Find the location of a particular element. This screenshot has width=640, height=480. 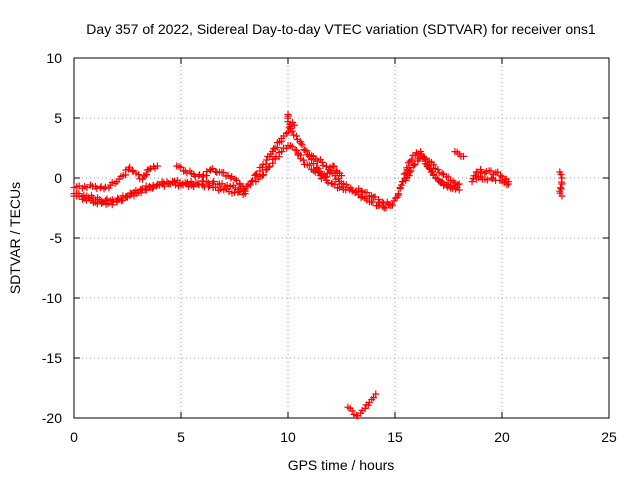

series-track-c is located at coordinates (159, 194).